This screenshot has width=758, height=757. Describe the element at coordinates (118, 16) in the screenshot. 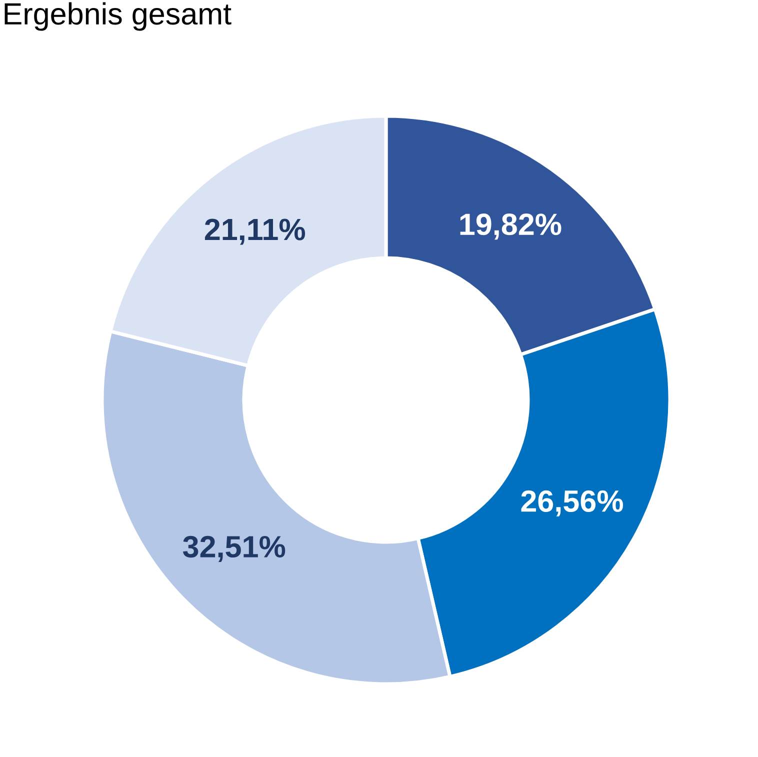

I see `chart-title: Ergebnis gesamt` at that location.